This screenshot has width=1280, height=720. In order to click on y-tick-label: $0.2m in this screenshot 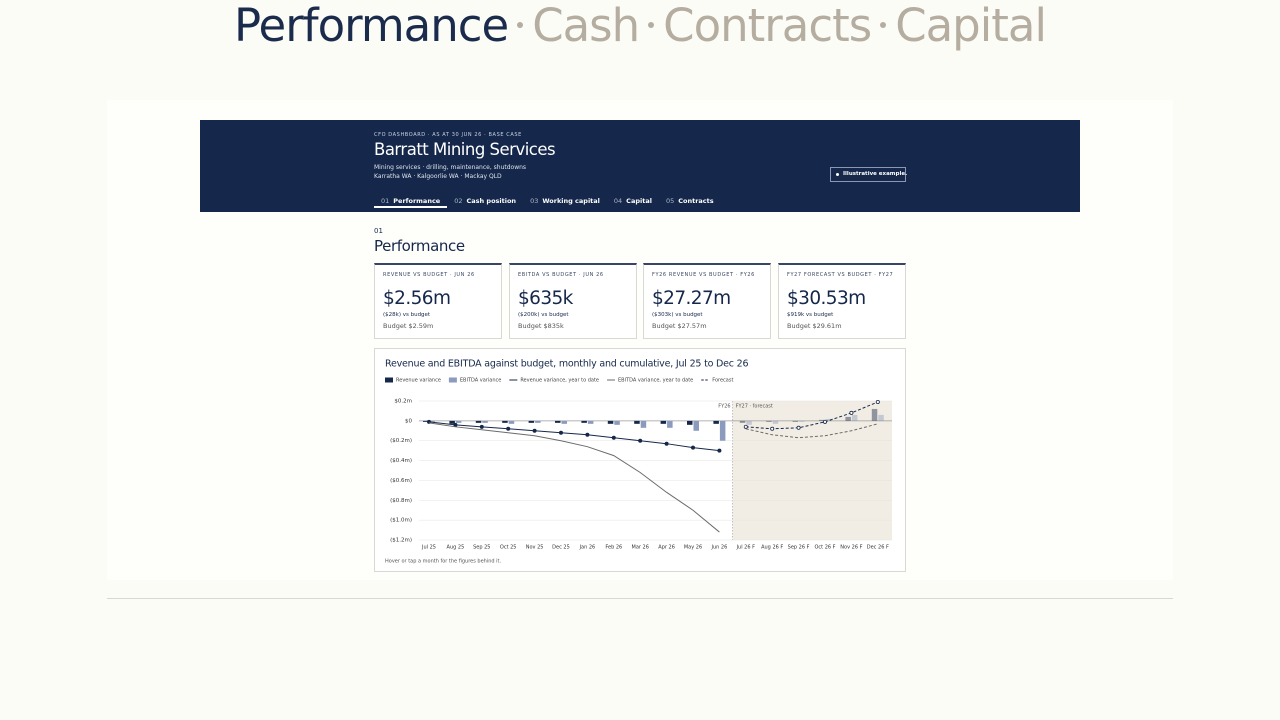, I will do `click(403, 402)`.